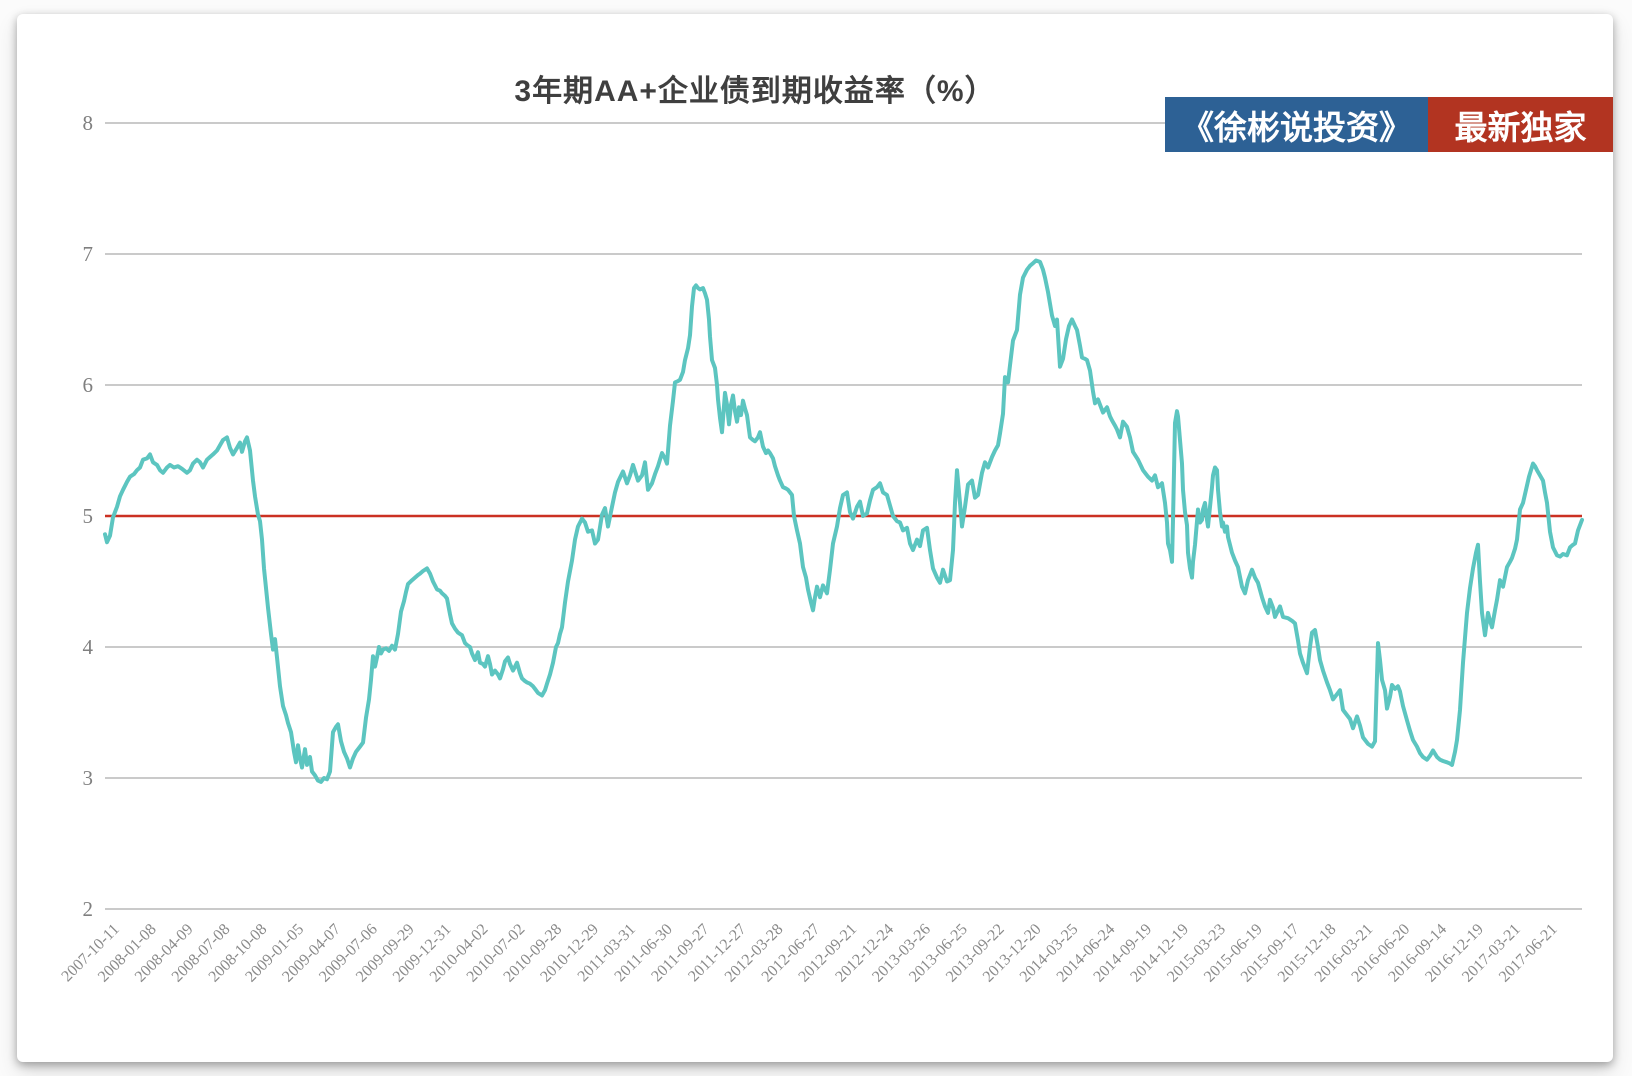  I want to click on y-tick-label: 4, so click(88, 647).